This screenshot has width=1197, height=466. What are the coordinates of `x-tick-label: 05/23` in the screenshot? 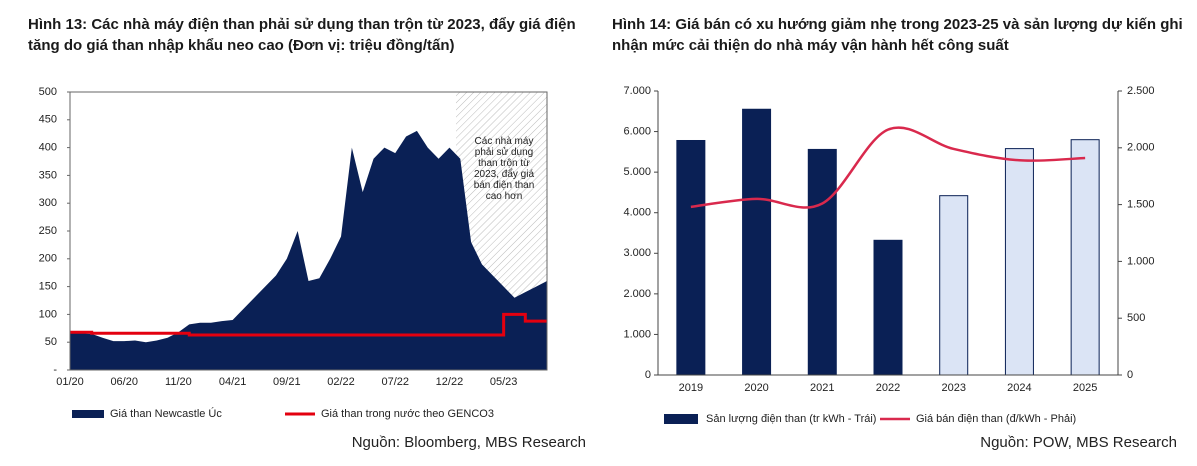 It's located at (504, 382).